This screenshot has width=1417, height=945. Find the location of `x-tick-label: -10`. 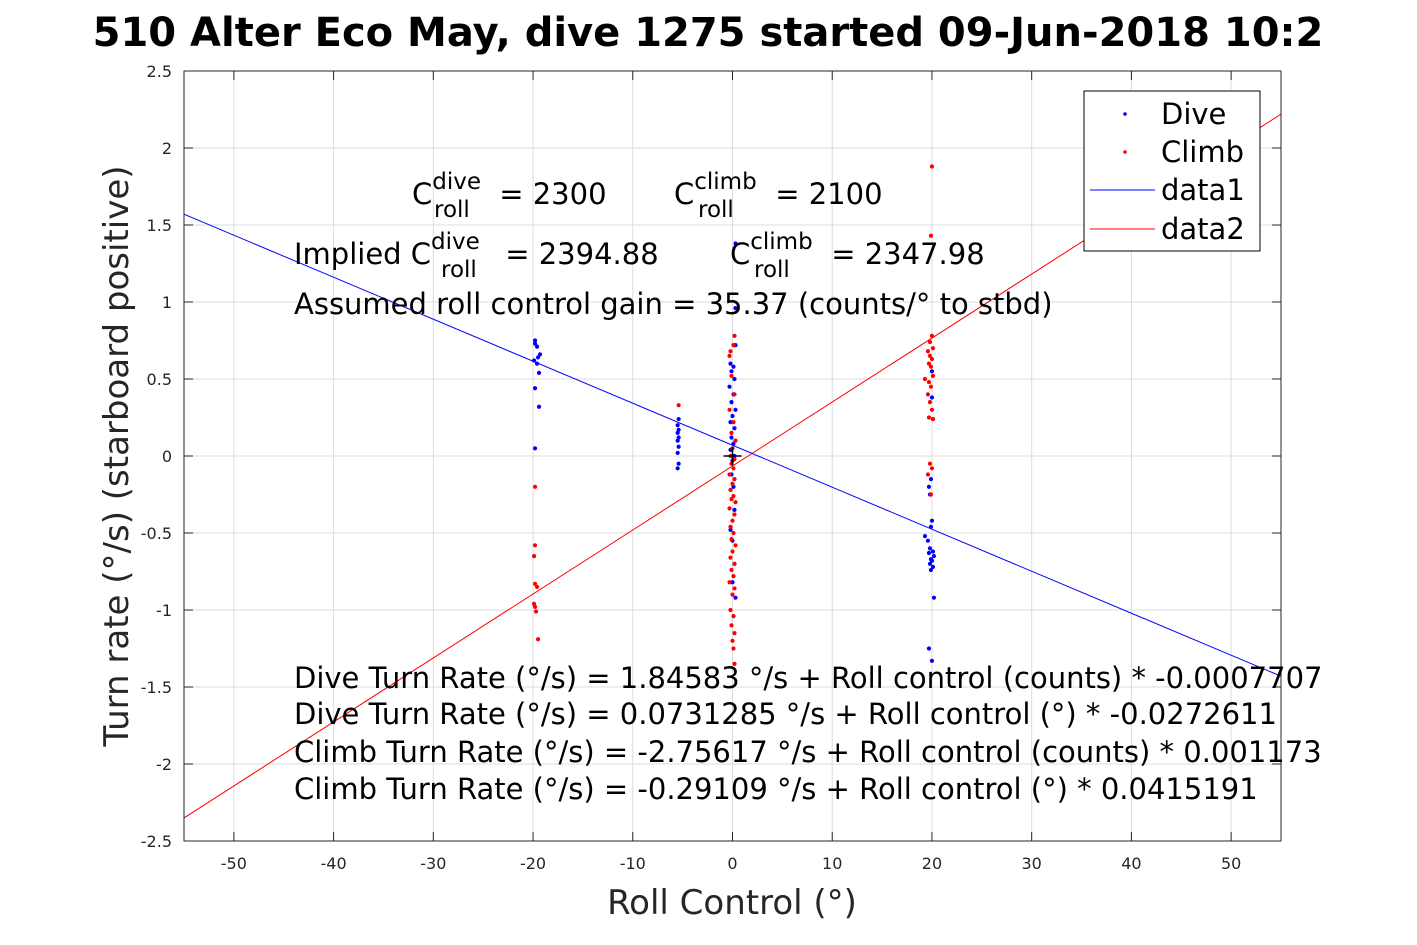

x-tick-label: -10 is located at coordinates (633, 863).